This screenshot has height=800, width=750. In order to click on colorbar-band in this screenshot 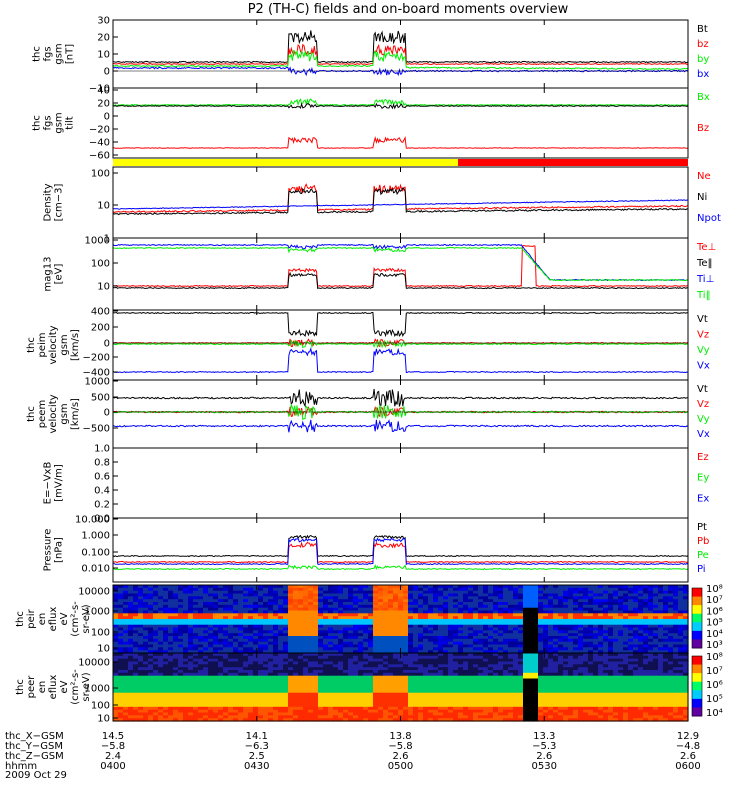, I will do `click(697, 627)`.